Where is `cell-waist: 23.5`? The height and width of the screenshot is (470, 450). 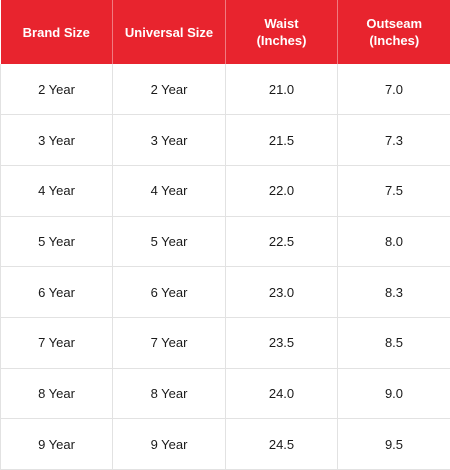 cell-waist: 23.5 is located at coordinates (281, 343).